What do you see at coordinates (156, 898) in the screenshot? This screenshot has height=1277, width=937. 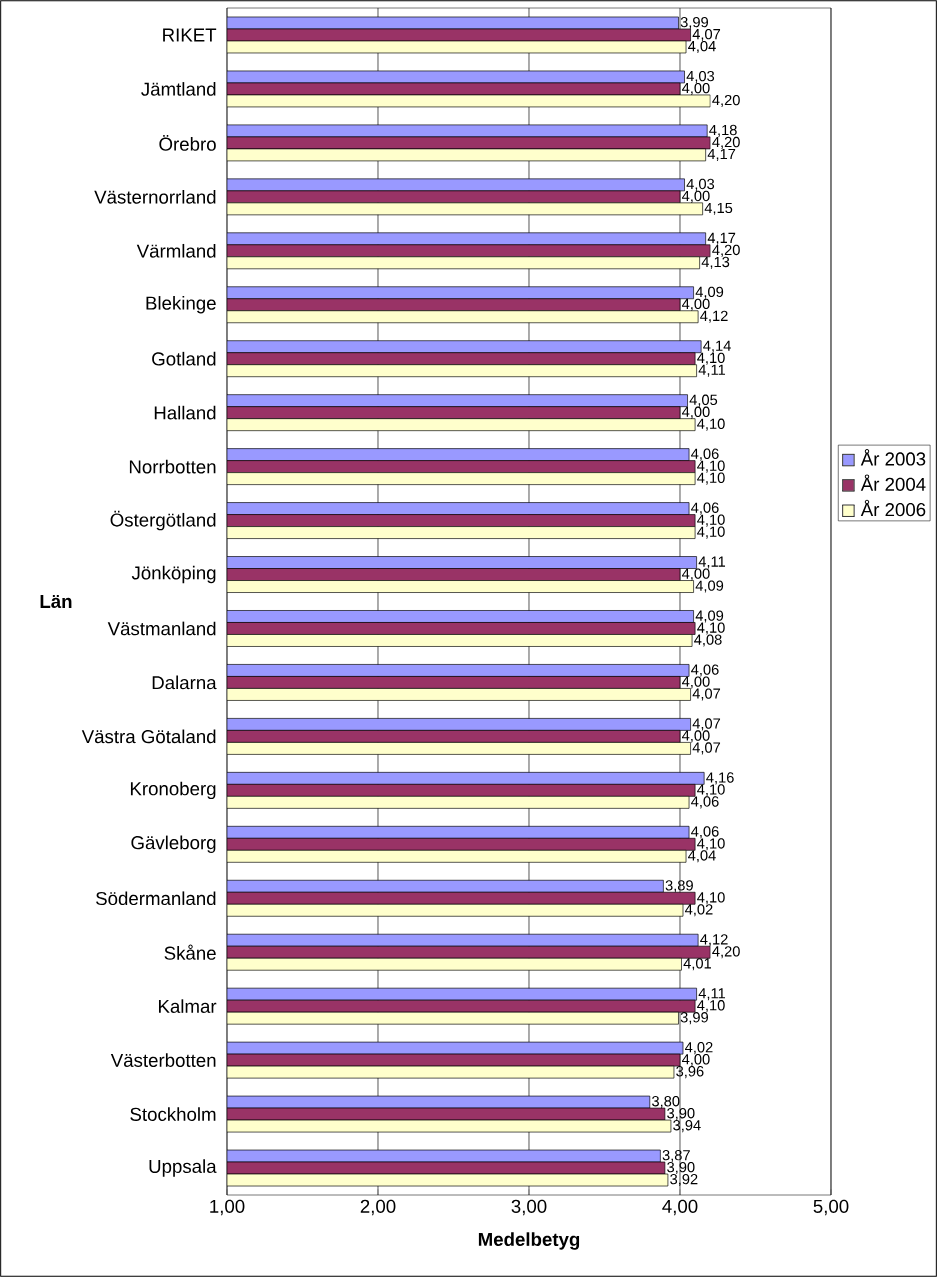 I see `y-tick-label: Södermanland` at bounding box center [156, 898].